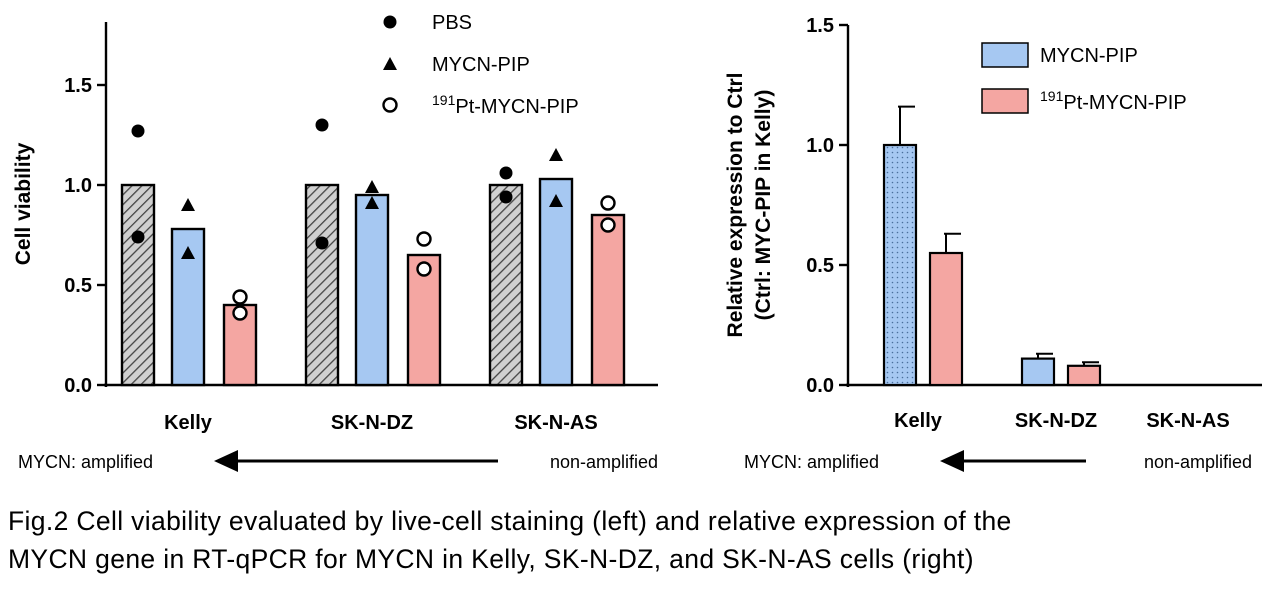 This screenshot has width=1280, height=596. Describe the element at coordinates (763, 205) in the screenshot. I see `y-axis-label-line-2: (Ctrl: MYC-PIP in Kelly)` at that location.